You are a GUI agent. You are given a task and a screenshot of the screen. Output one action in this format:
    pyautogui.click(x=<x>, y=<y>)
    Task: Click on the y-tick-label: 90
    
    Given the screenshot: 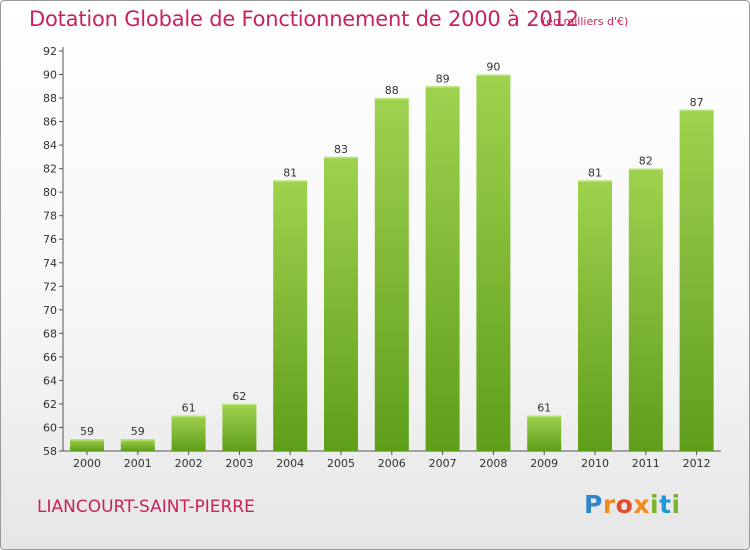 What is the action you would take?
    pyautogui.click(x=50, y=75)
    